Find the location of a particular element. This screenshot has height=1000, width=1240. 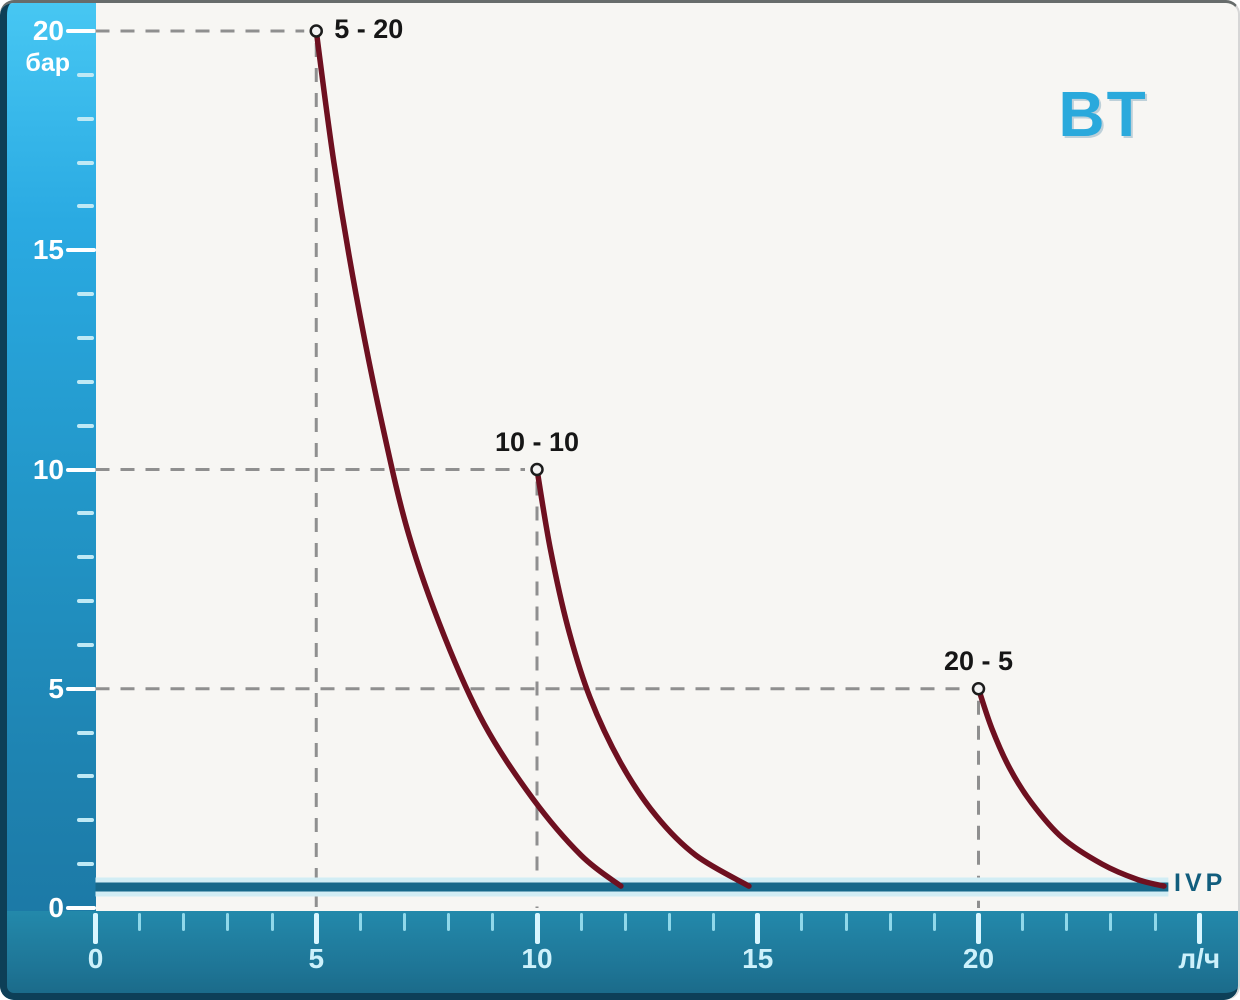

y-axis-label: 15 is located at coordinates (48, 250).